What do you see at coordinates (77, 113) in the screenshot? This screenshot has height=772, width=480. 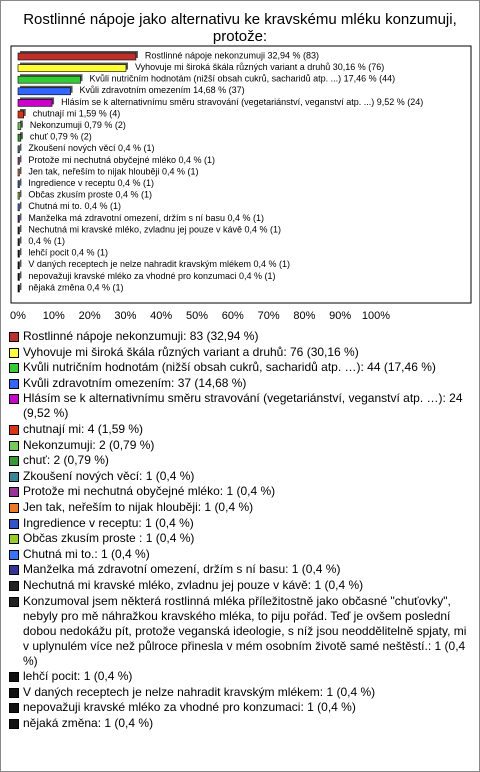 I see `bar-label: chutnají mi 1,59 % (4)` at bounding box center [77, 113].